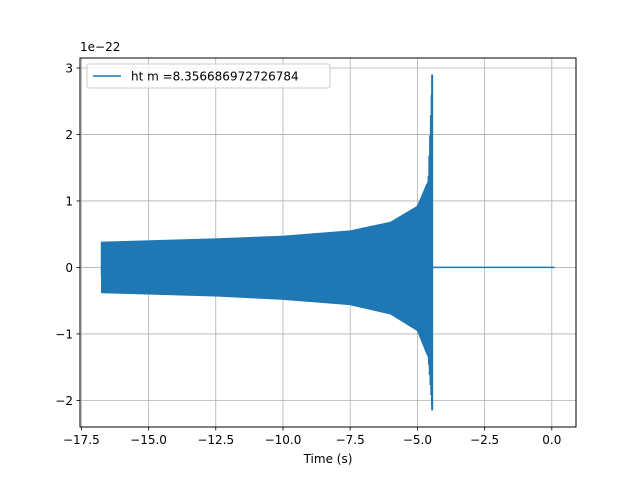 Image resolution: width=640 pixels, height=480 pixels. Describe the element at coordinates (312, 437) in the screenshot. I see `x-axis: −17.5 −15.0 −12.5 −10.0 −7.5 −5.0 −2.5 0.0` at that location.